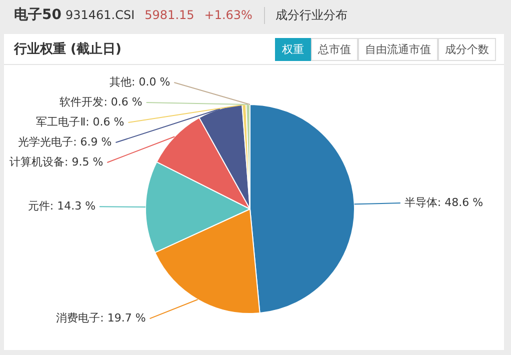 Image resolution: width=511 pixels, height=355 pixels. I want to click on text: 成分个数, so click(467, 49).